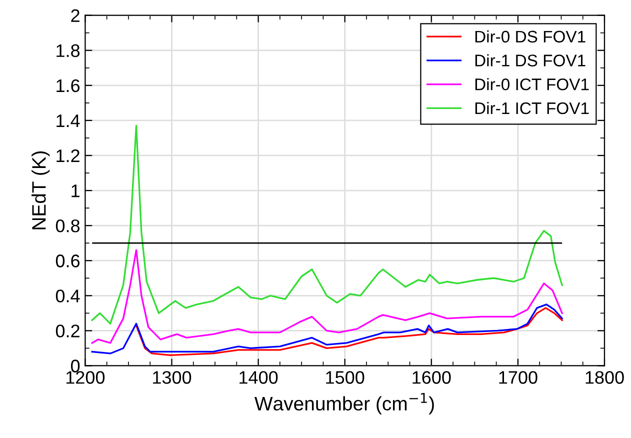 This screenshot has height=438, width=631. I want to click on y-tick-label: 1, so click(76, 191).